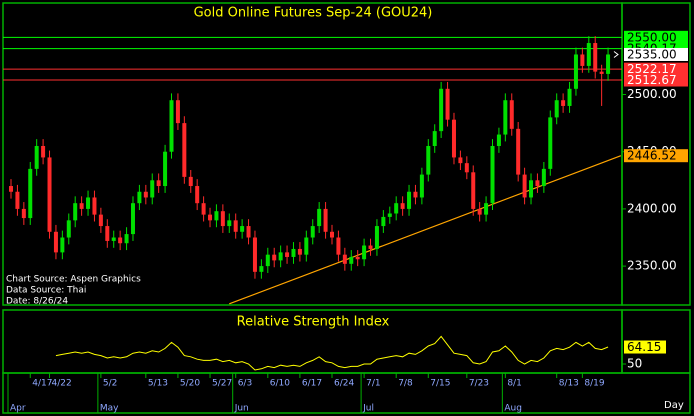 Image resolution: width=694 pixels, height=416 pixels. I want to click on last-price-box, so click(656, 54).